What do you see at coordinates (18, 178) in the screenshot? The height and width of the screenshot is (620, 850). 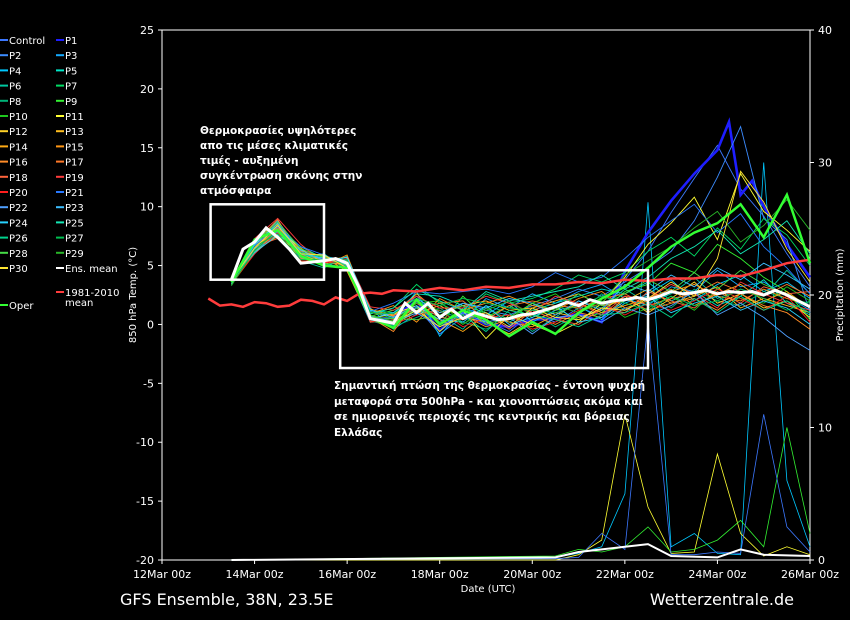 I see `legend-label: P18` at bounding box center [18, 178].